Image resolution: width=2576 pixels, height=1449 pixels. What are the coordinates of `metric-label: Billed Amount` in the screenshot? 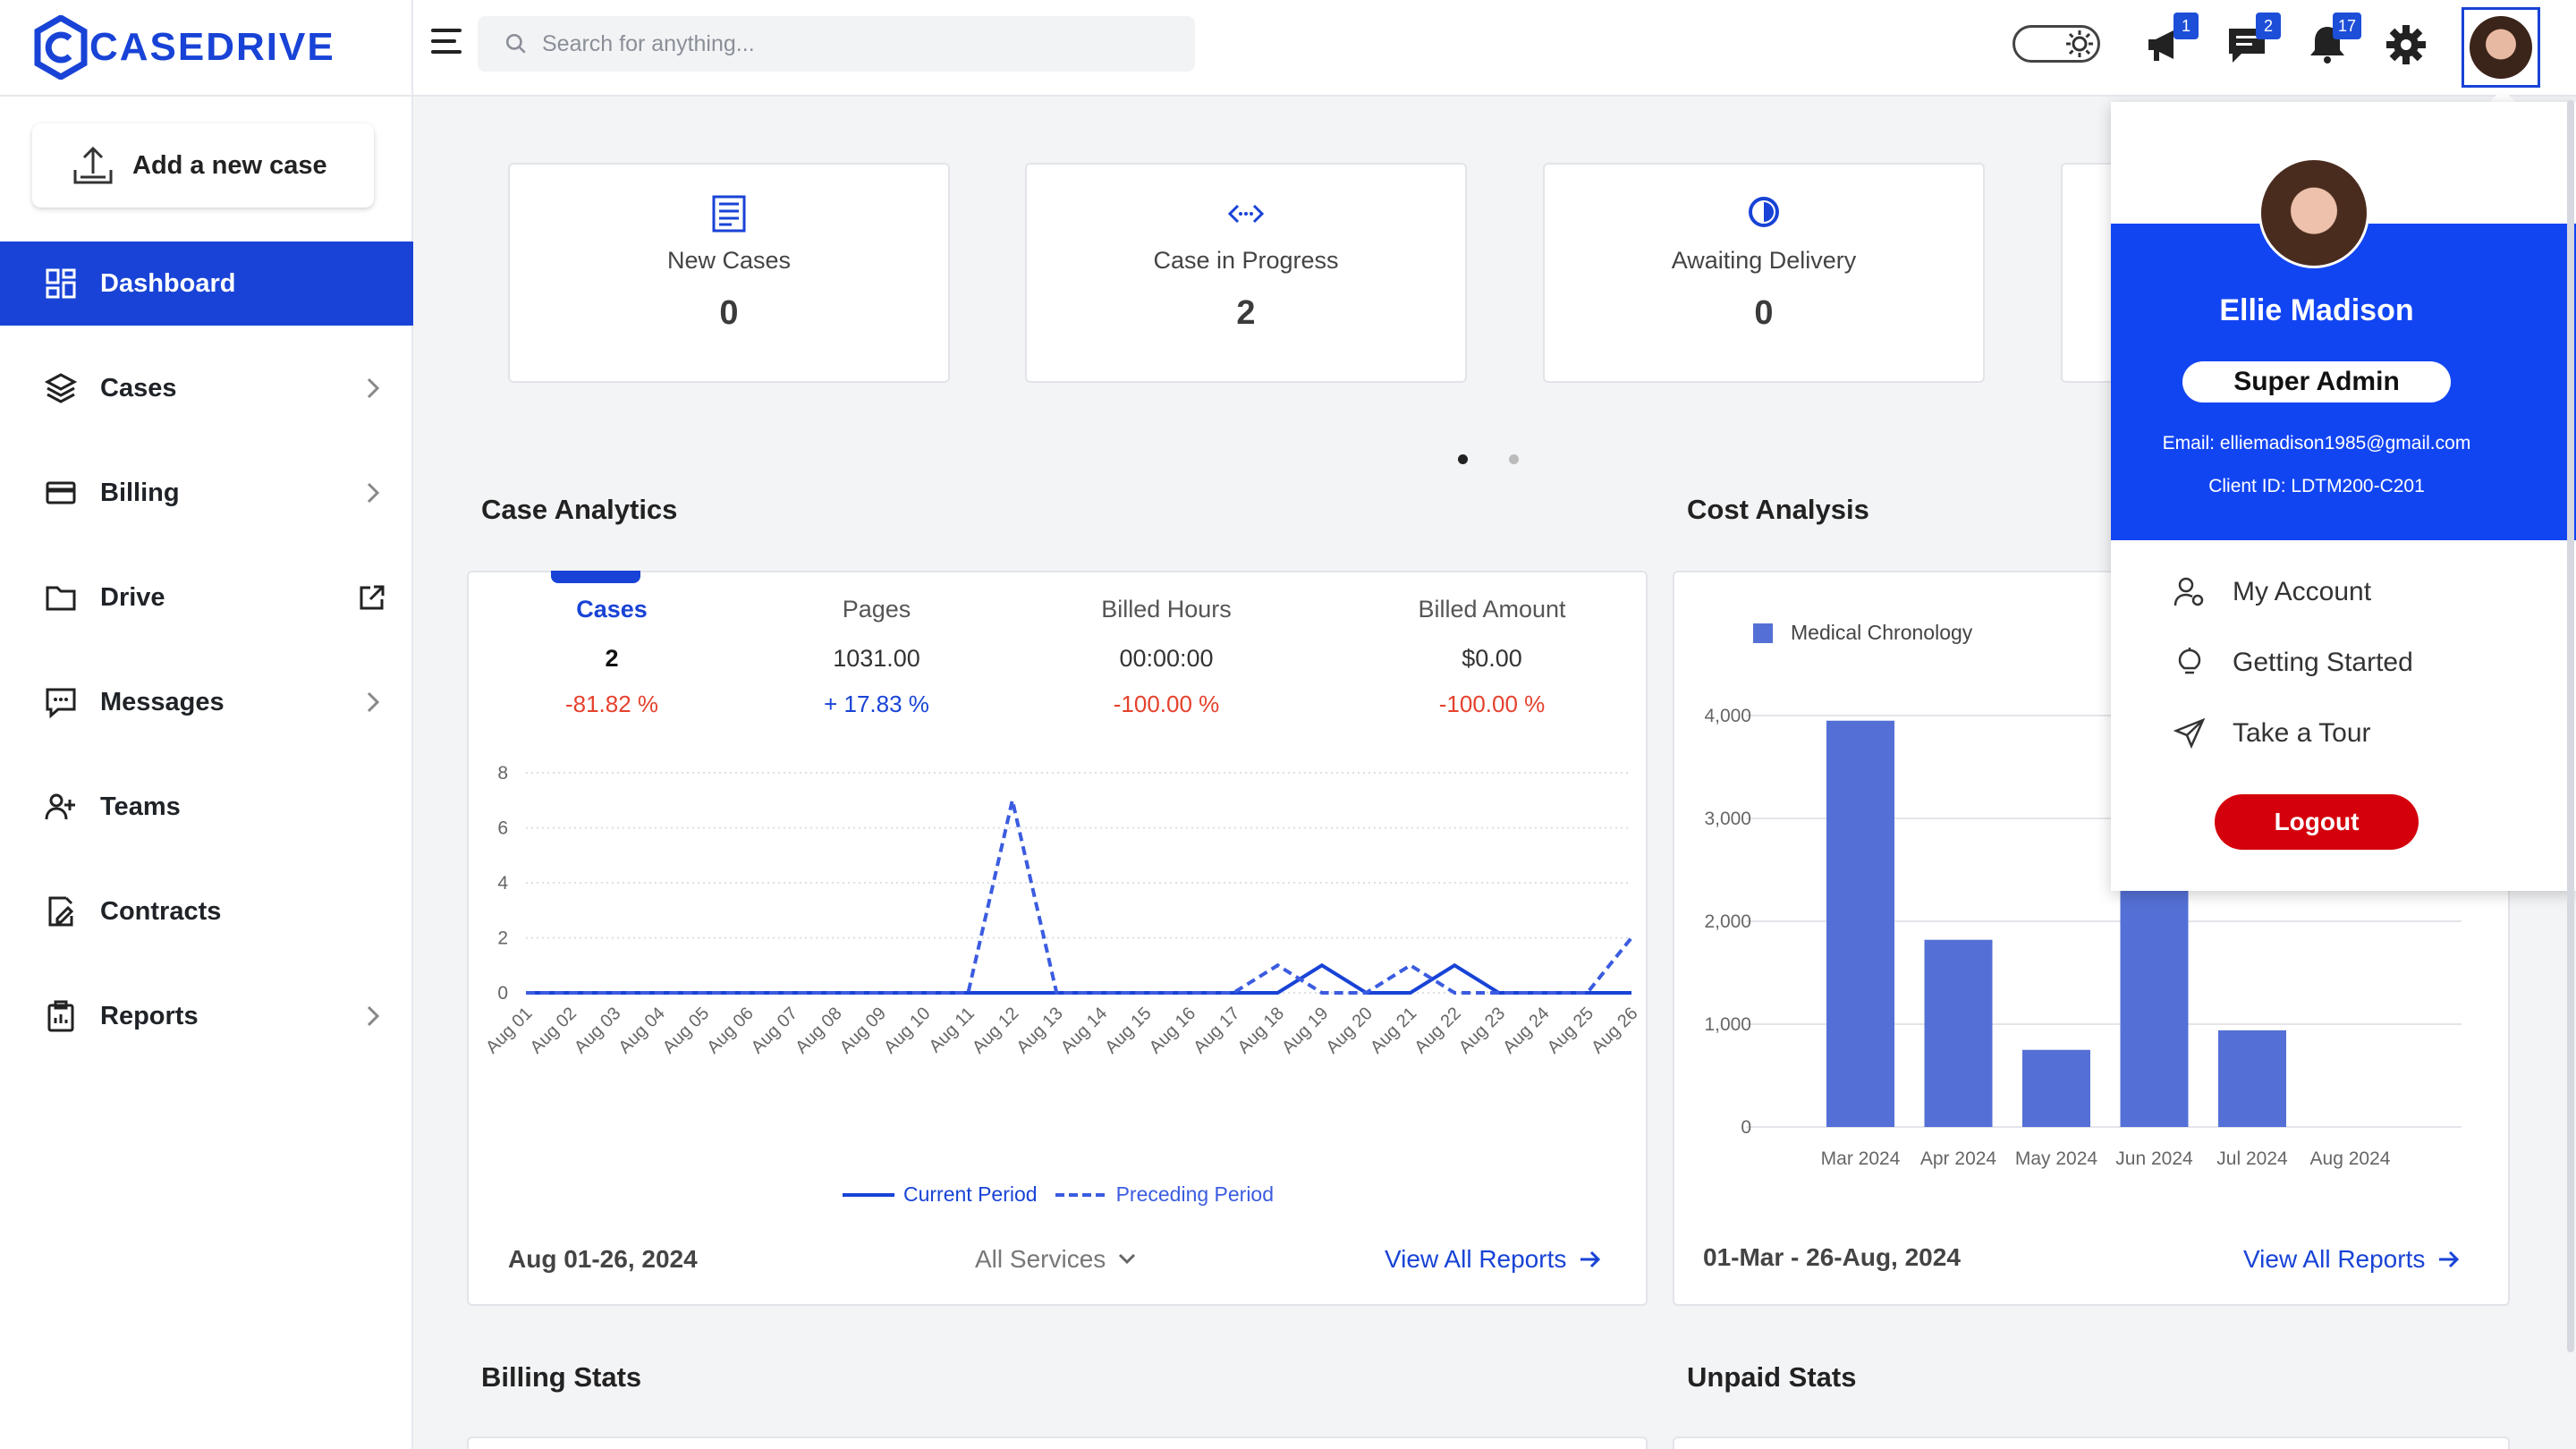 It's located at (1492, 609).